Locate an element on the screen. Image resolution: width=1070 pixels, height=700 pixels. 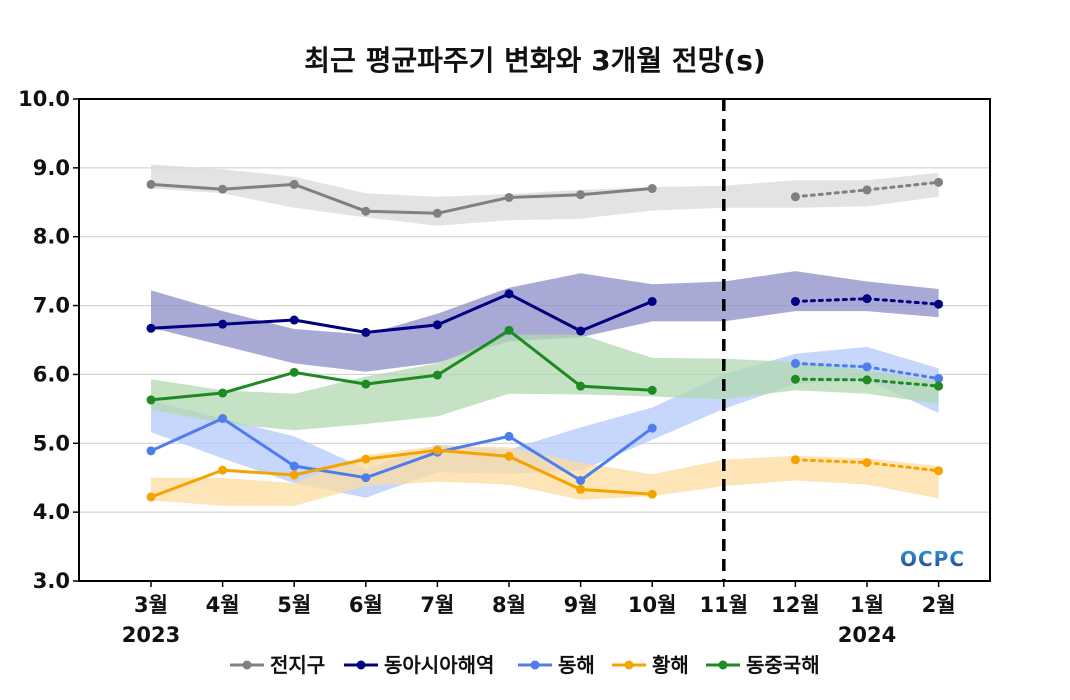
series-line-4-observed is located at coordinates (401, 365).